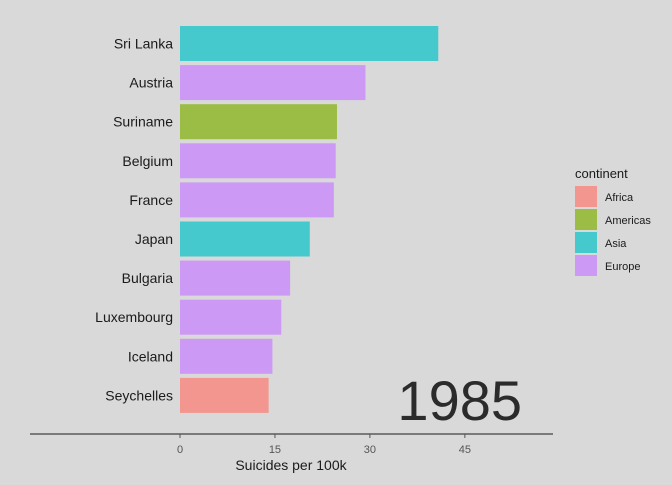  What do you see at coordinates (586, 219) in the screenshot?
I see `legend-swatch-americas` at bounding box center [586, 219].